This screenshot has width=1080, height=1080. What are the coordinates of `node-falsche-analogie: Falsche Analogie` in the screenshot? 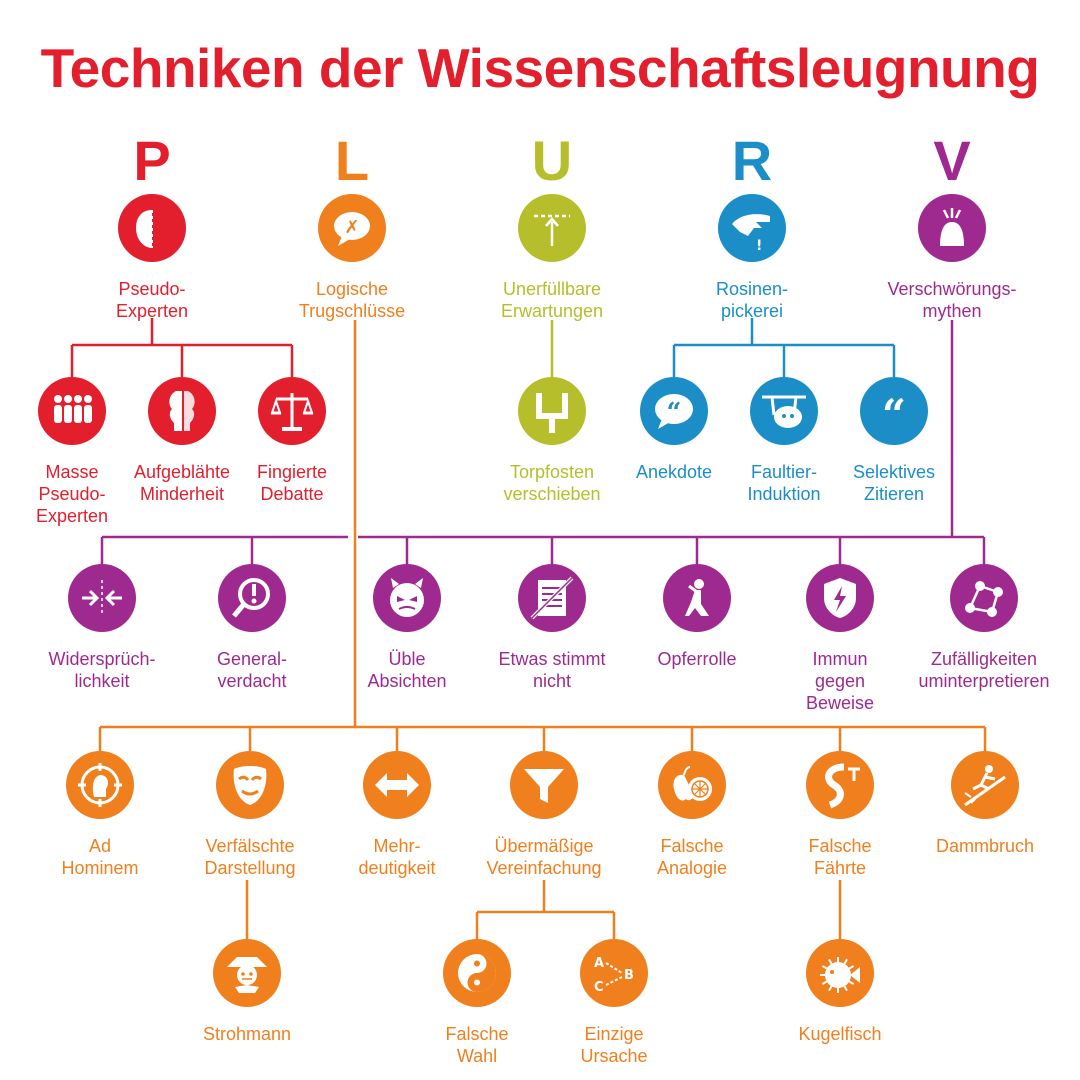 It's located at (692, 815).